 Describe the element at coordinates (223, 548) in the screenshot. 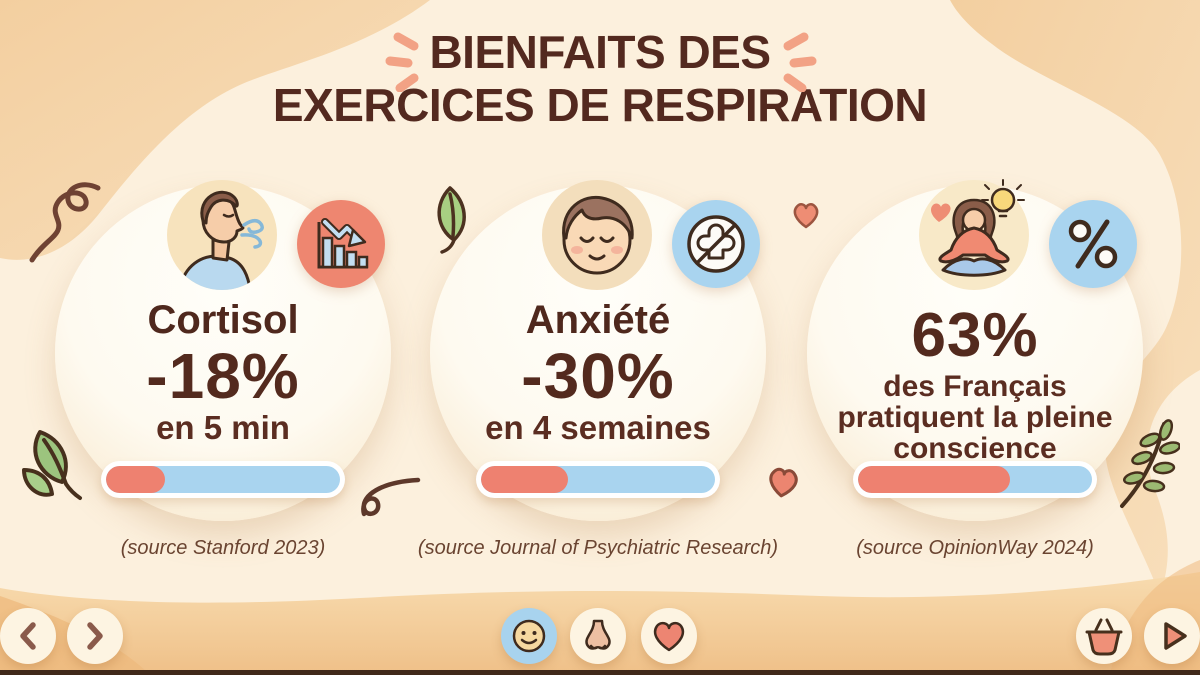

I see `card-source: (source Stanford 2023)` at that location.